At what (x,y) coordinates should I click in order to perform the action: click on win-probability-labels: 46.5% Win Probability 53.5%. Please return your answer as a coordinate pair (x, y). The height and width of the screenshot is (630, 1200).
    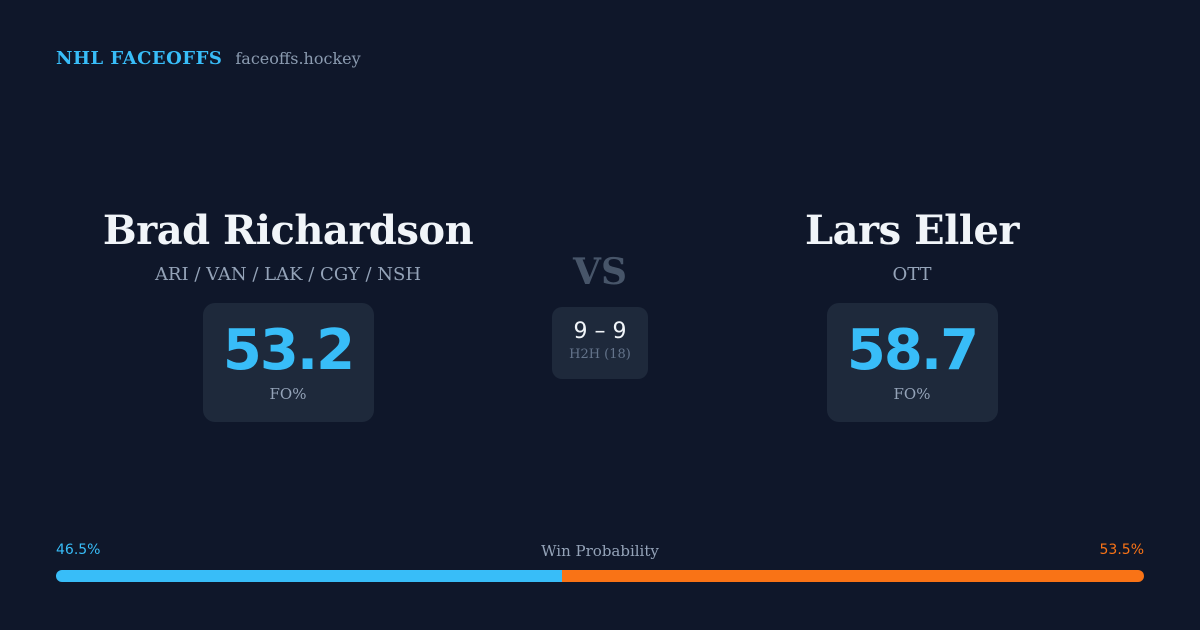
    Looking at the image, I should click on (600, 553).